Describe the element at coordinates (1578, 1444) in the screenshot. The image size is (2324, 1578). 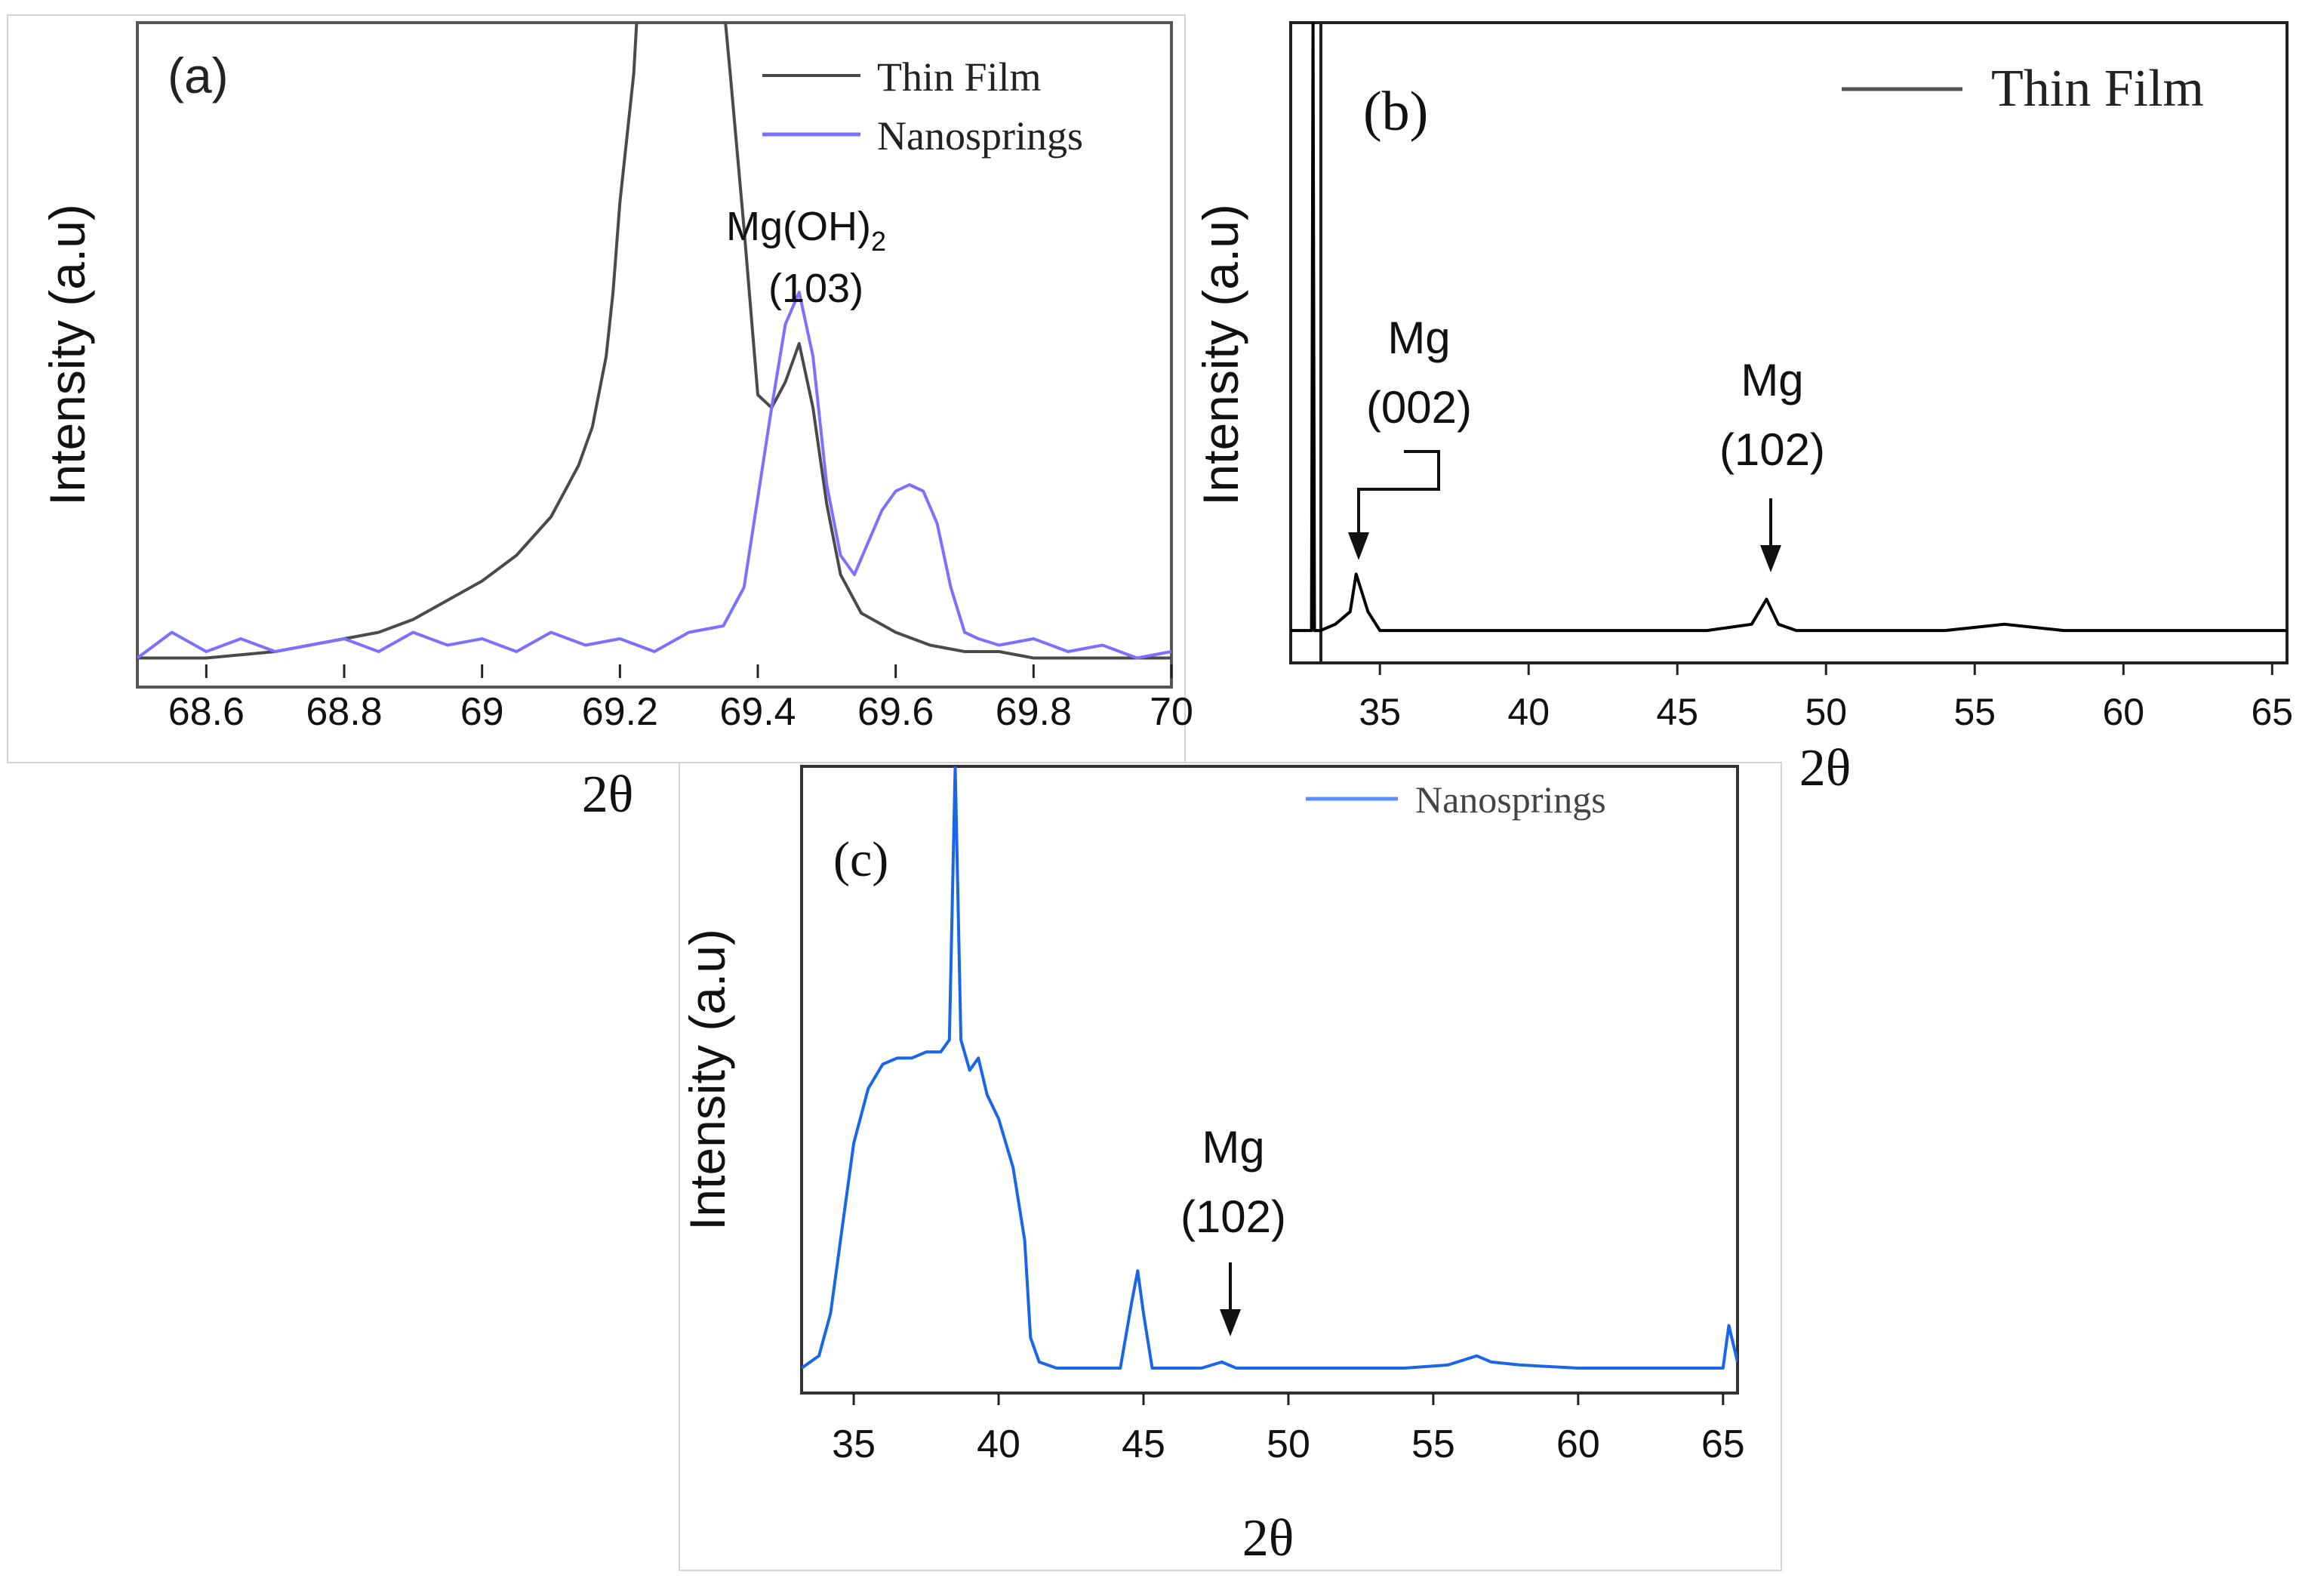
I see `panel-c-x-tick-label: 60` at that location.